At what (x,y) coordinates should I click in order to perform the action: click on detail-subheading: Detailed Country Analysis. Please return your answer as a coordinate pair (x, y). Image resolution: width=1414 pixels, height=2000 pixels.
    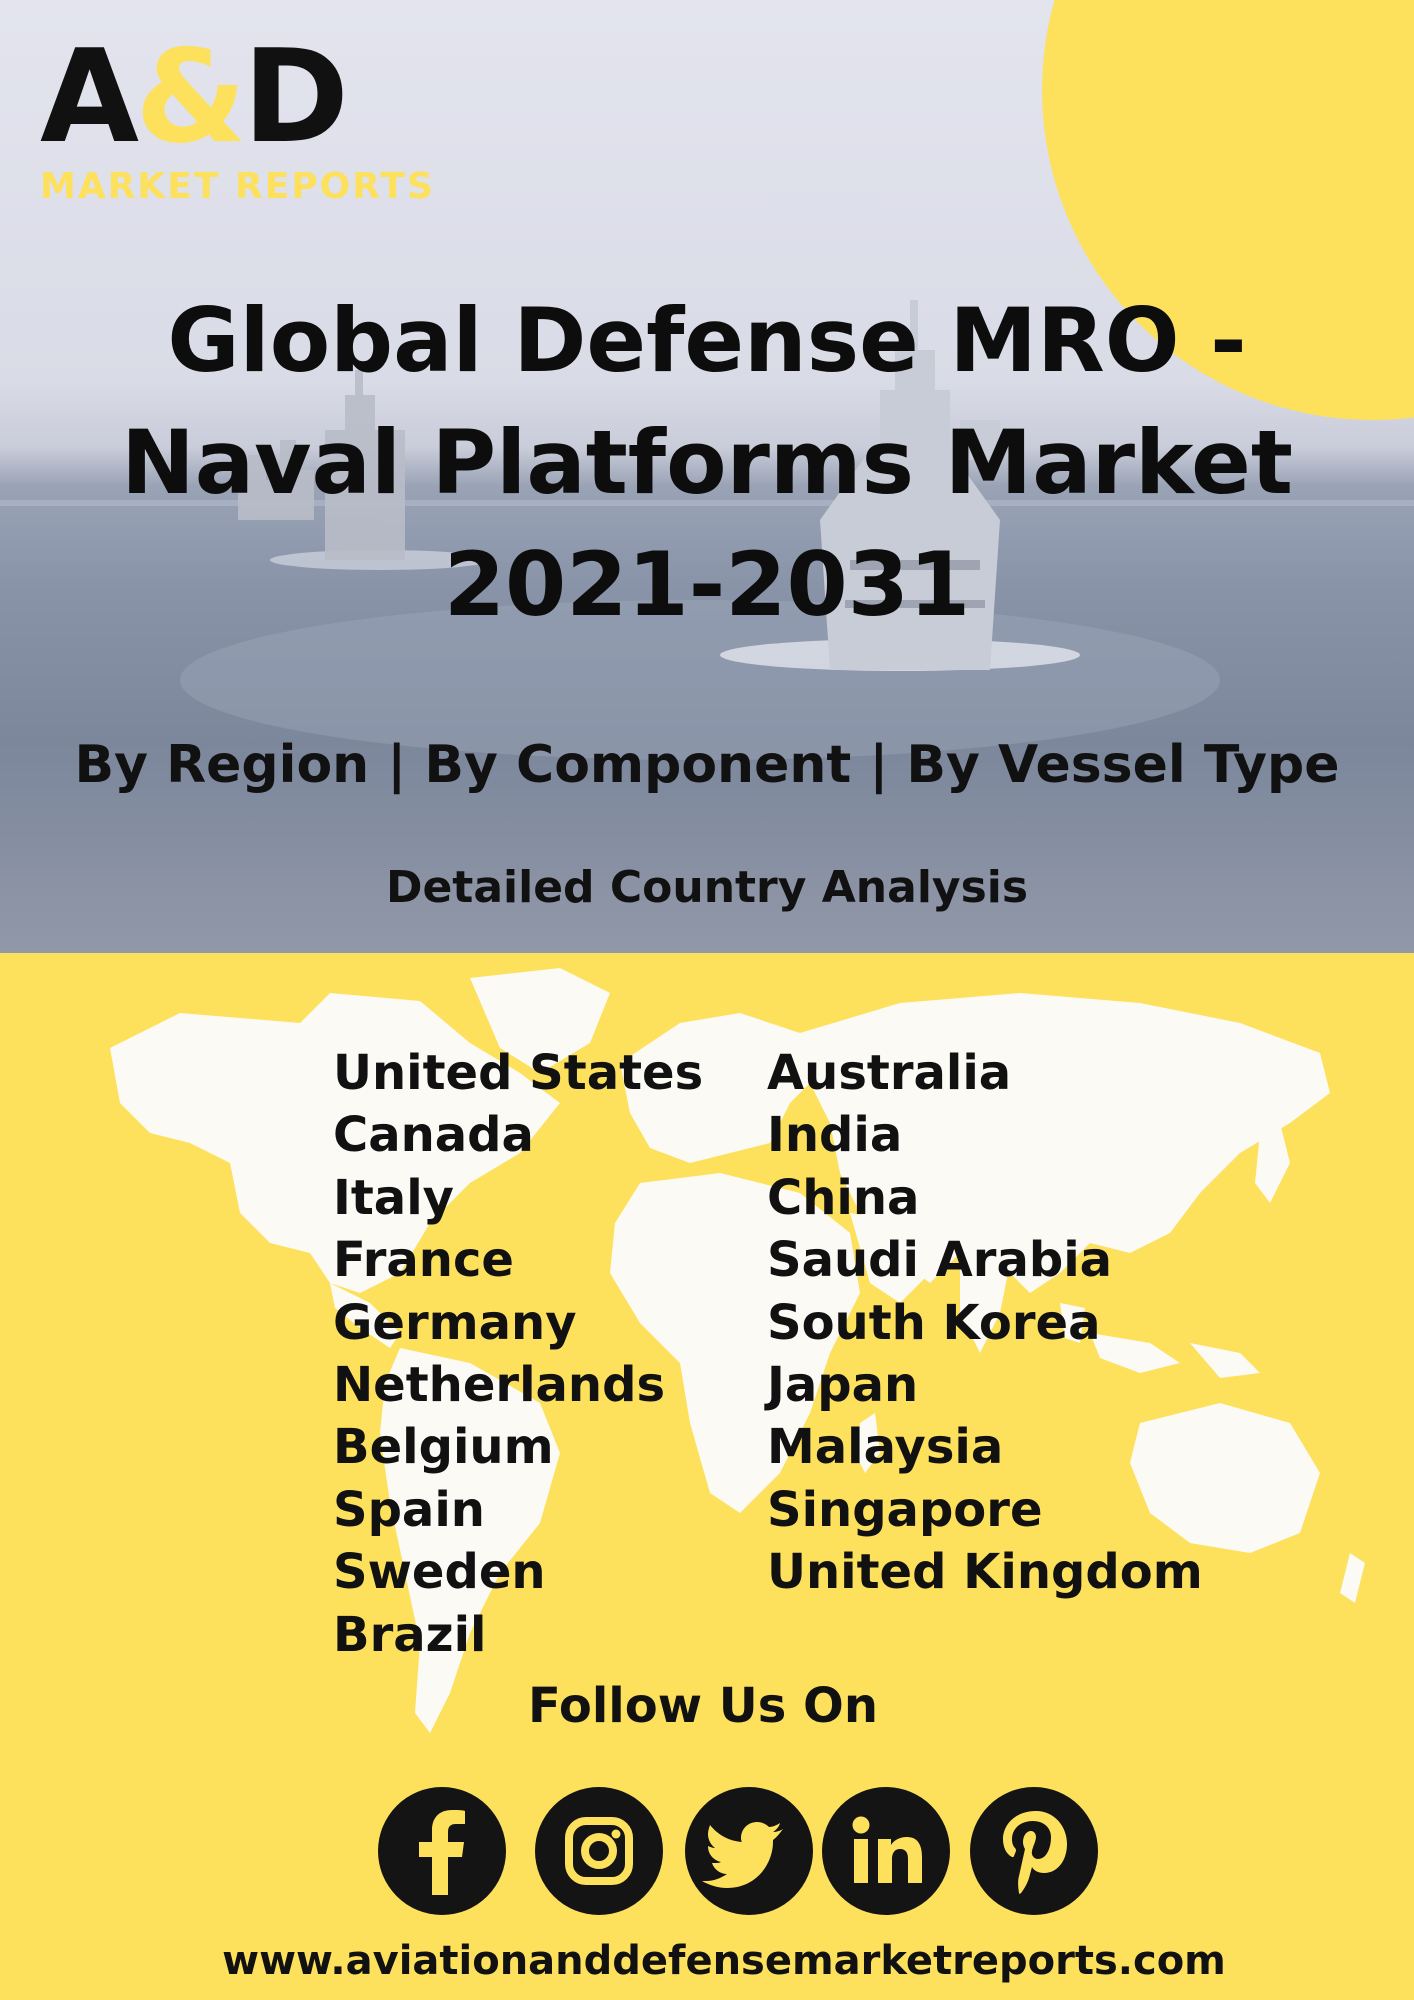
    Looking at the image, I should click on (707, 887).